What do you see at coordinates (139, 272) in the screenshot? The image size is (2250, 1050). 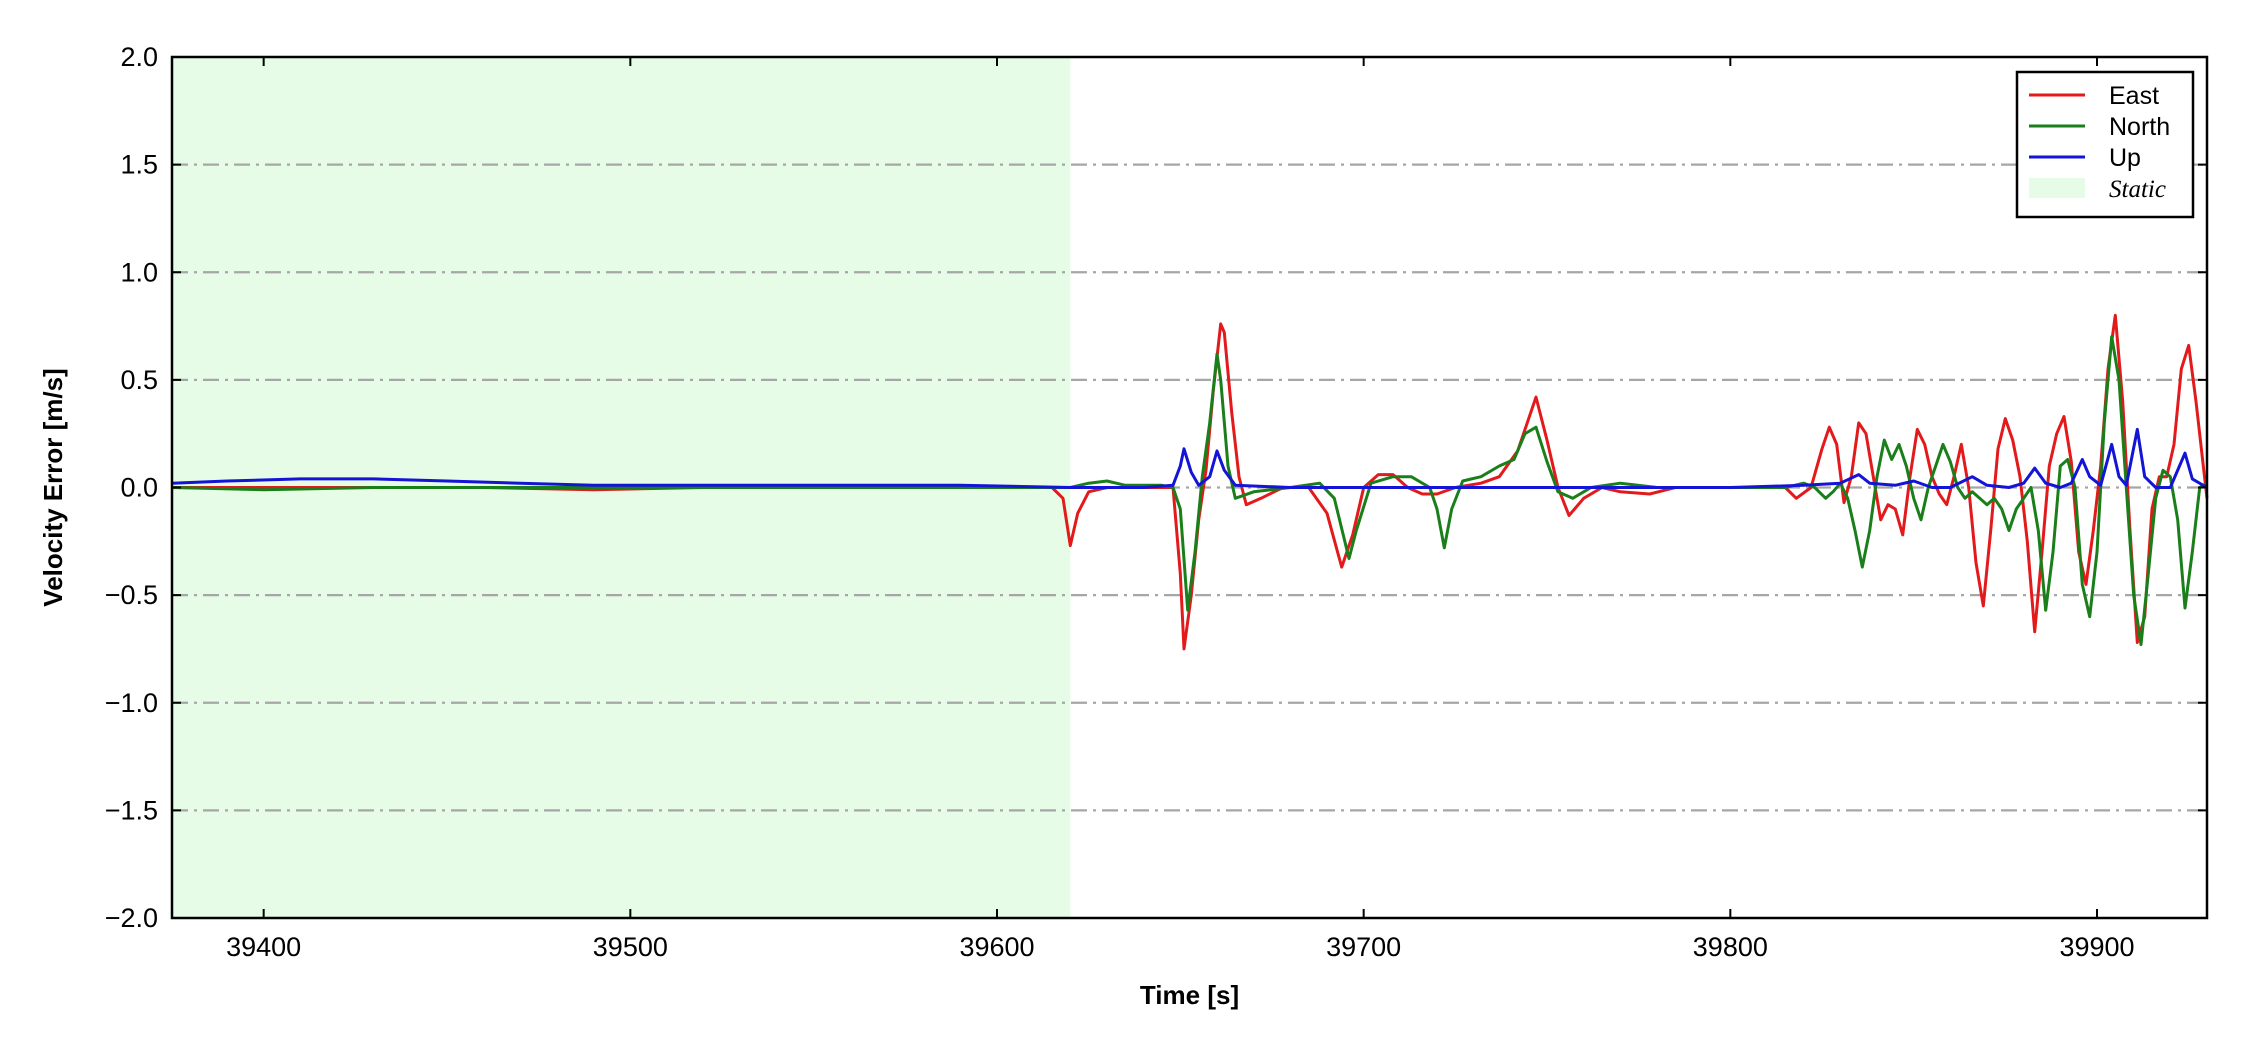 I see `y-tick-label: 1.0` at bounding box center [139, 272].